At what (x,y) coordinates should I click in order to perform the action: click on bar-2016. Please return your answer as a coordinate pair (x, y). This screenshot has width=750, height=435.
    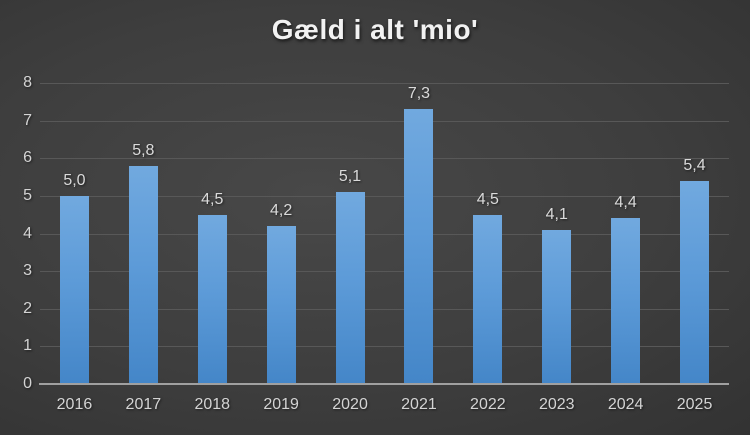
    Looking at the image, I should click on (74, 289).